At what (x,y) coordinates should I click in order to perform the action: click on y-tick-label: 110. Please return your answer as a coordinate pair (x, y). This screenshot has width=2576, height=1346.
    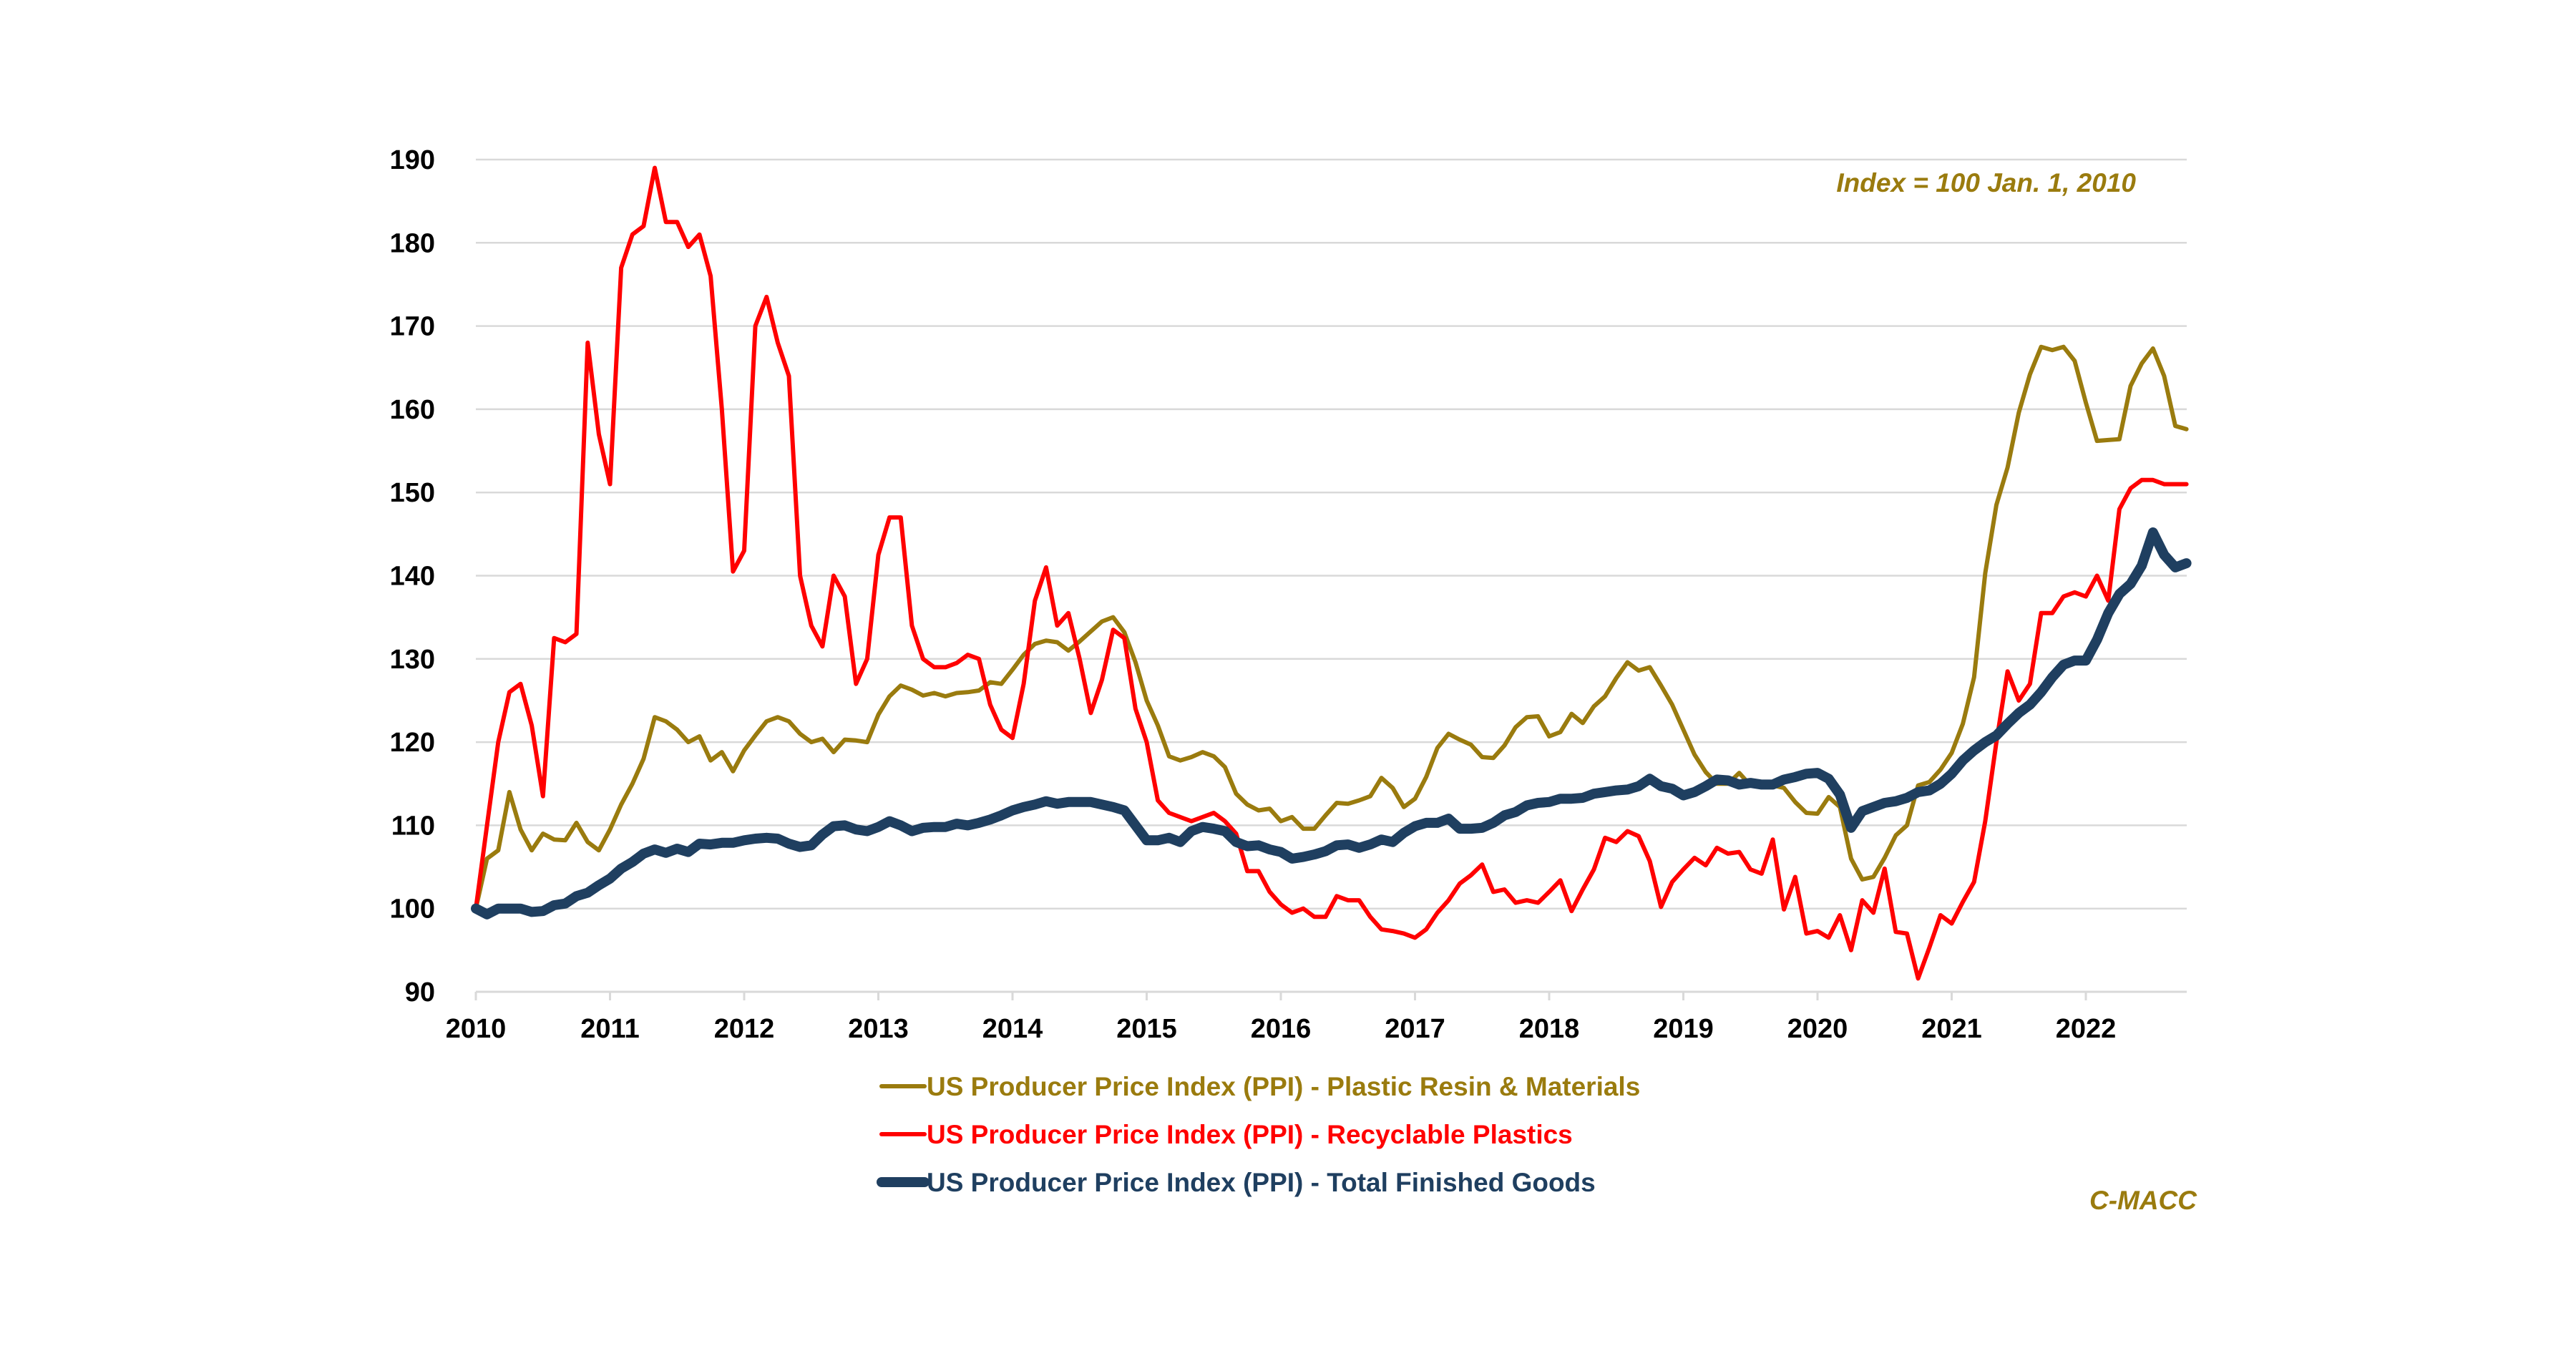
    Looking at the image, I should click on (413, 826).